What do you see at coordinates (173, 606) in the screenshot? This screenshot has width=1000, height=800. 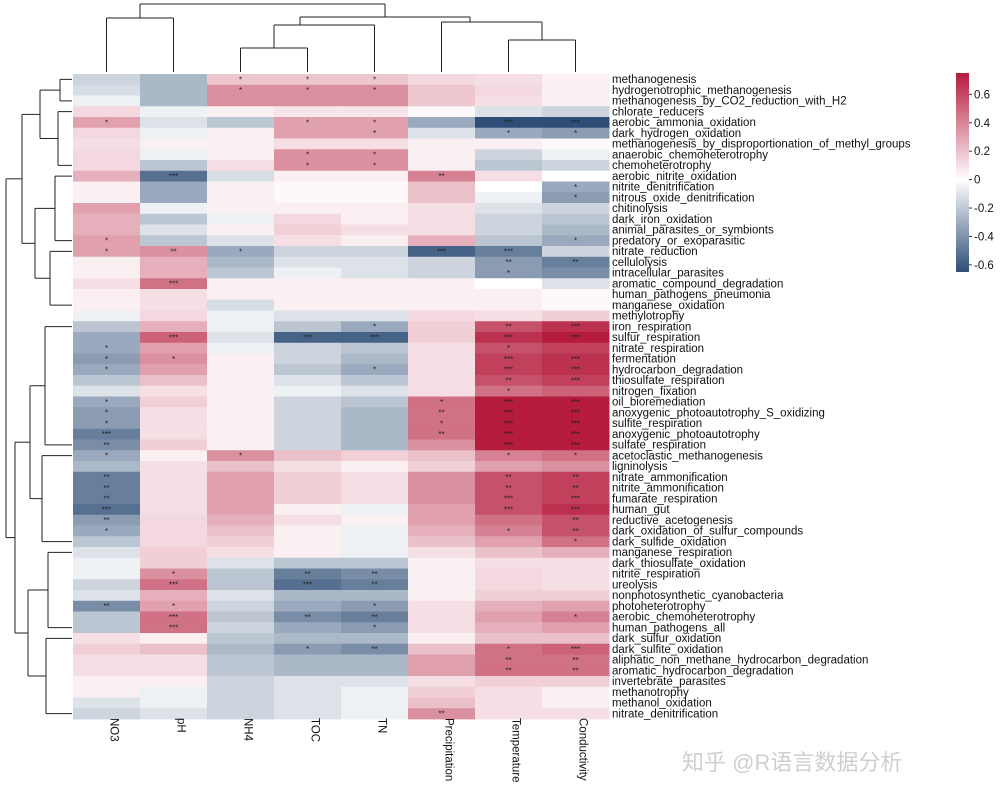 I see `significance-star: *` at bounding box center [173, 606].